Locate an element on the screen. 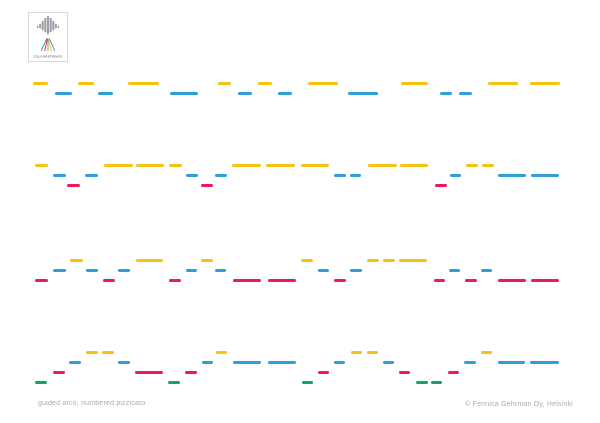  caption-performance-instructions: guided arco, numbered pizzicato is located at coordinates (92, 403).